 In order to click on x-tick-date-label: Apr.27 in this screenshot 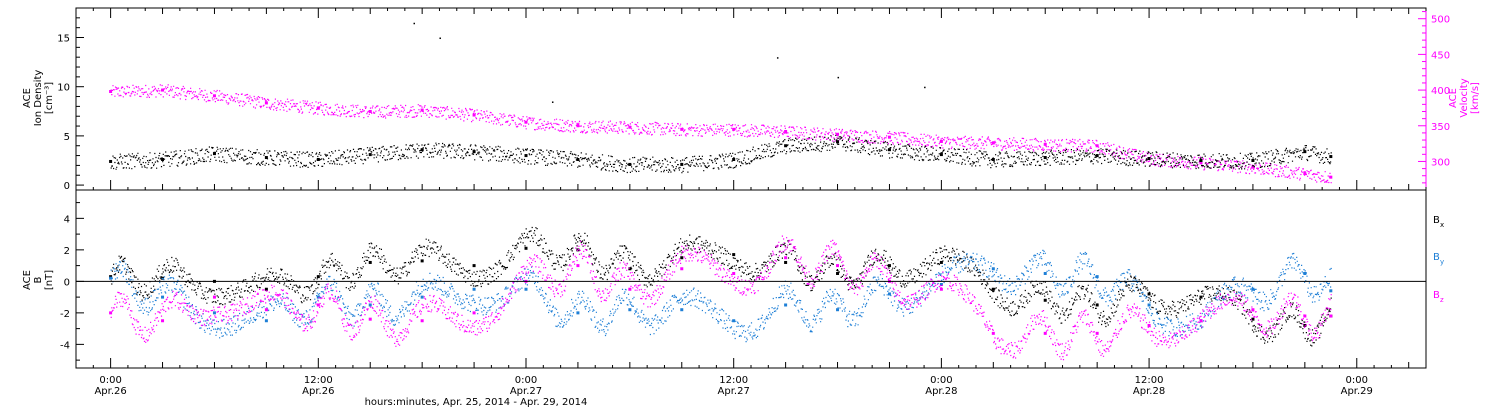, I will do `click(526, 391)`.